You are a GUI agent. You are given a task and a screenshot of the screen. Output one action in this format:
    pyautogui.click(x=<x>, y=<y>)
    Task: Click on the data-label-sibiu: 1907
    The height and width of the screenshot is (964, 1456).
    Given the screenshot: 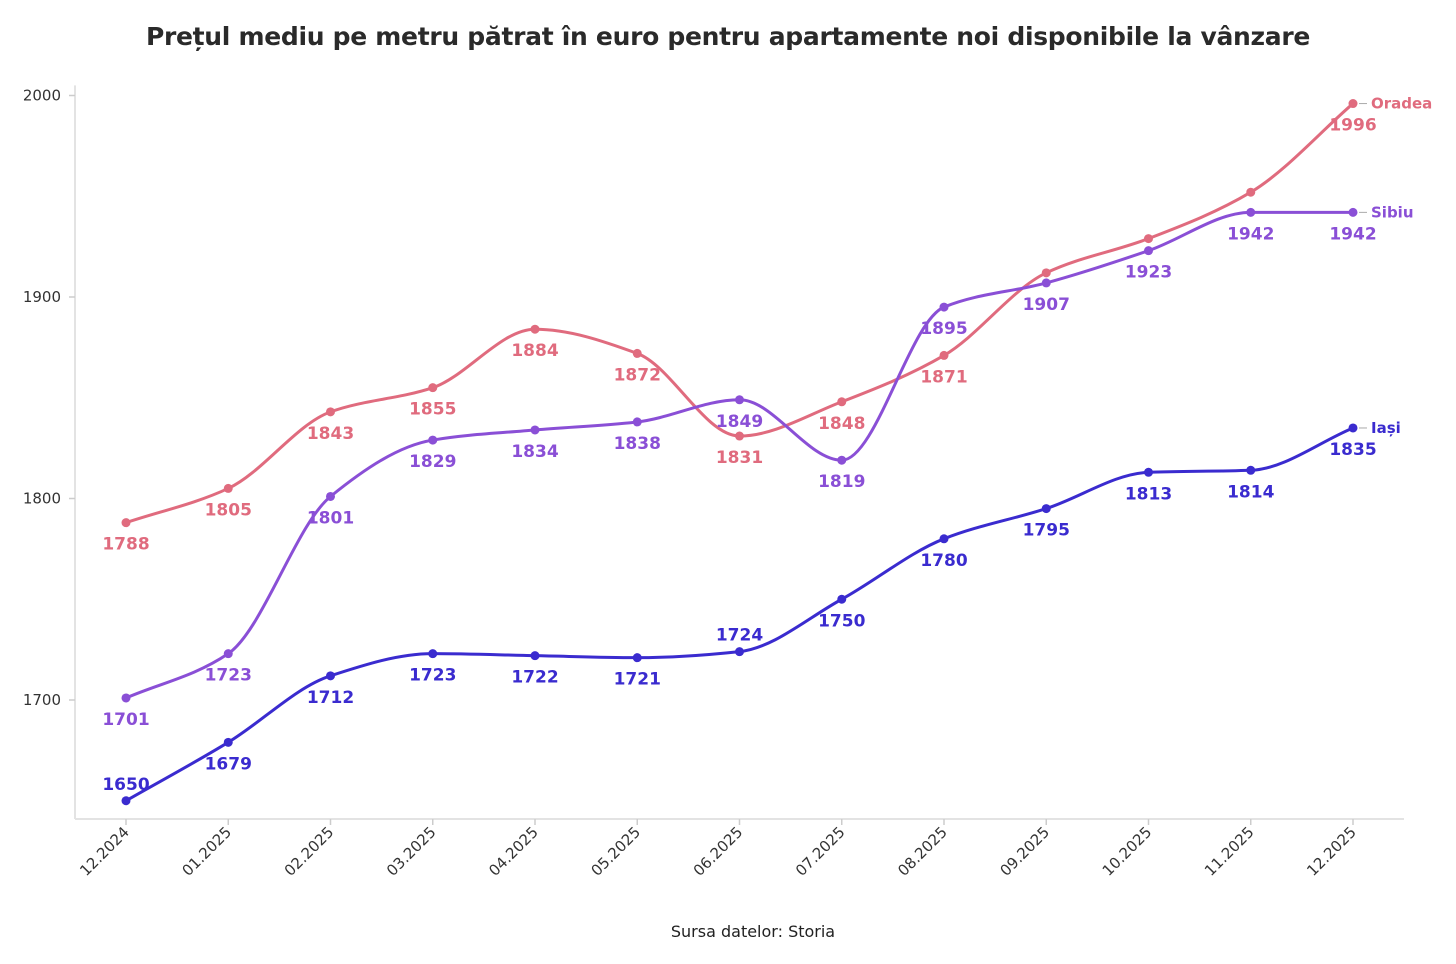 What is the action you would take?
    pyautogui.click(x=1046, y=305)
    